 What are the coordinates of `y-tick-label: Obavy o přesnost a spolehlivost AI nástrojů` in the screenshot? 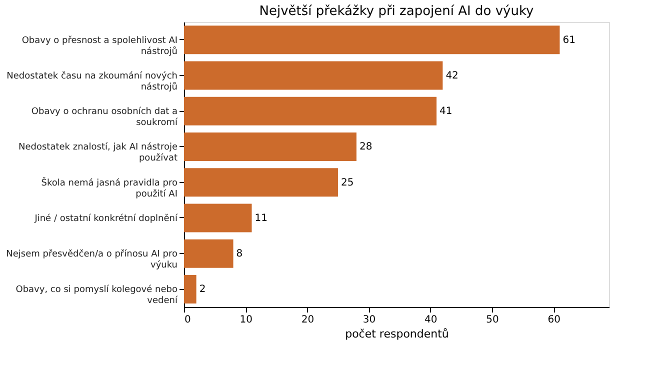 It's located at (100, 45).